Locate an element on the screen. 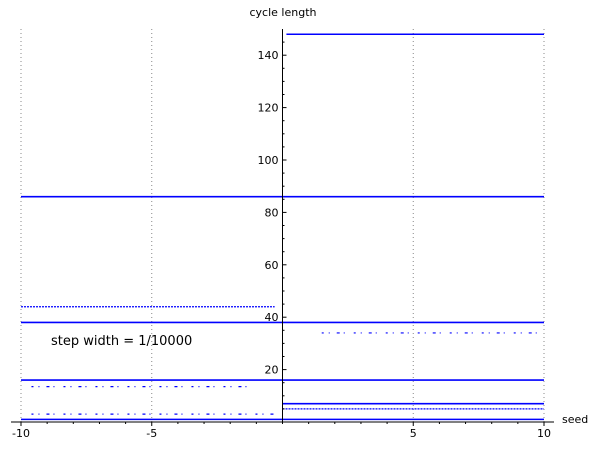 The width and height of the screenshot is (589, 450). x-tick-label-2: 5 is located at coordinates (413, 433).